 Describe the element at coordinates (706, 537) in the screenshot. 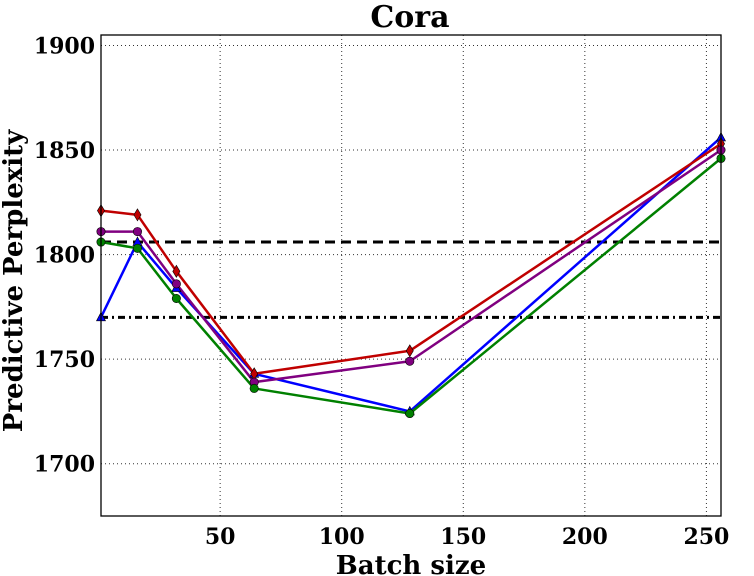

I see `x-tick-label-250: 250` at that location.